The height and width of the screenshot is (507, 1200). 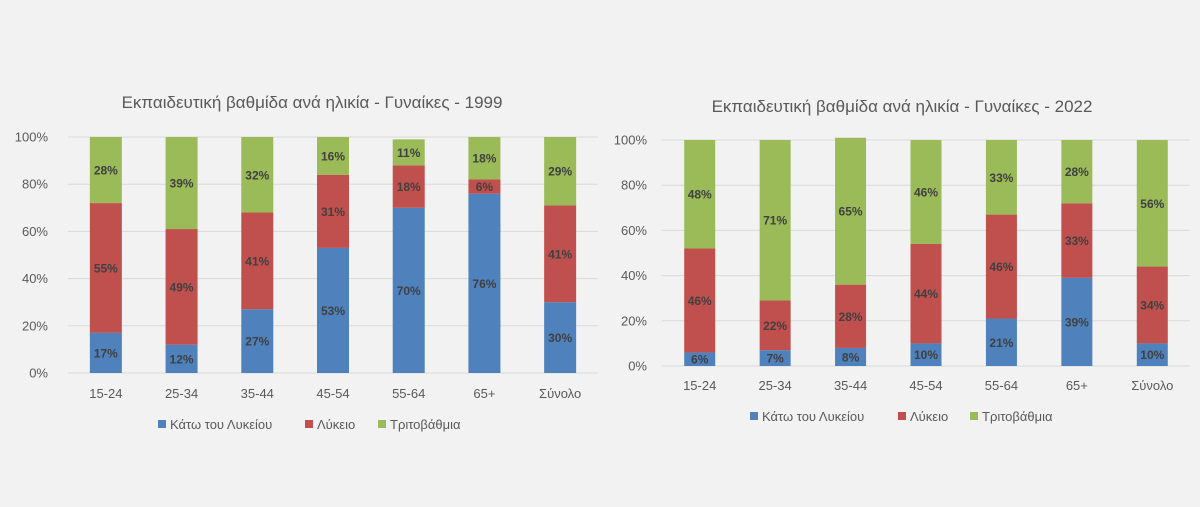 I want to click on data-label: 17%, so click(x=106, y=353).